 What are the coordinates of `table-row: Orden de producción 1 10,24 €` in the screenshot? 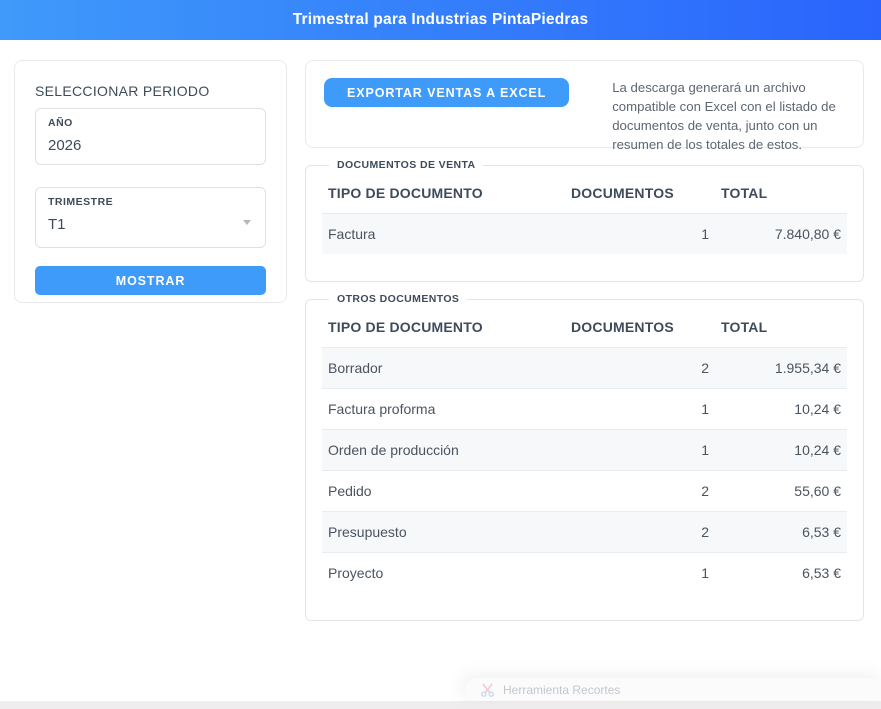 It's located at (584, 450).